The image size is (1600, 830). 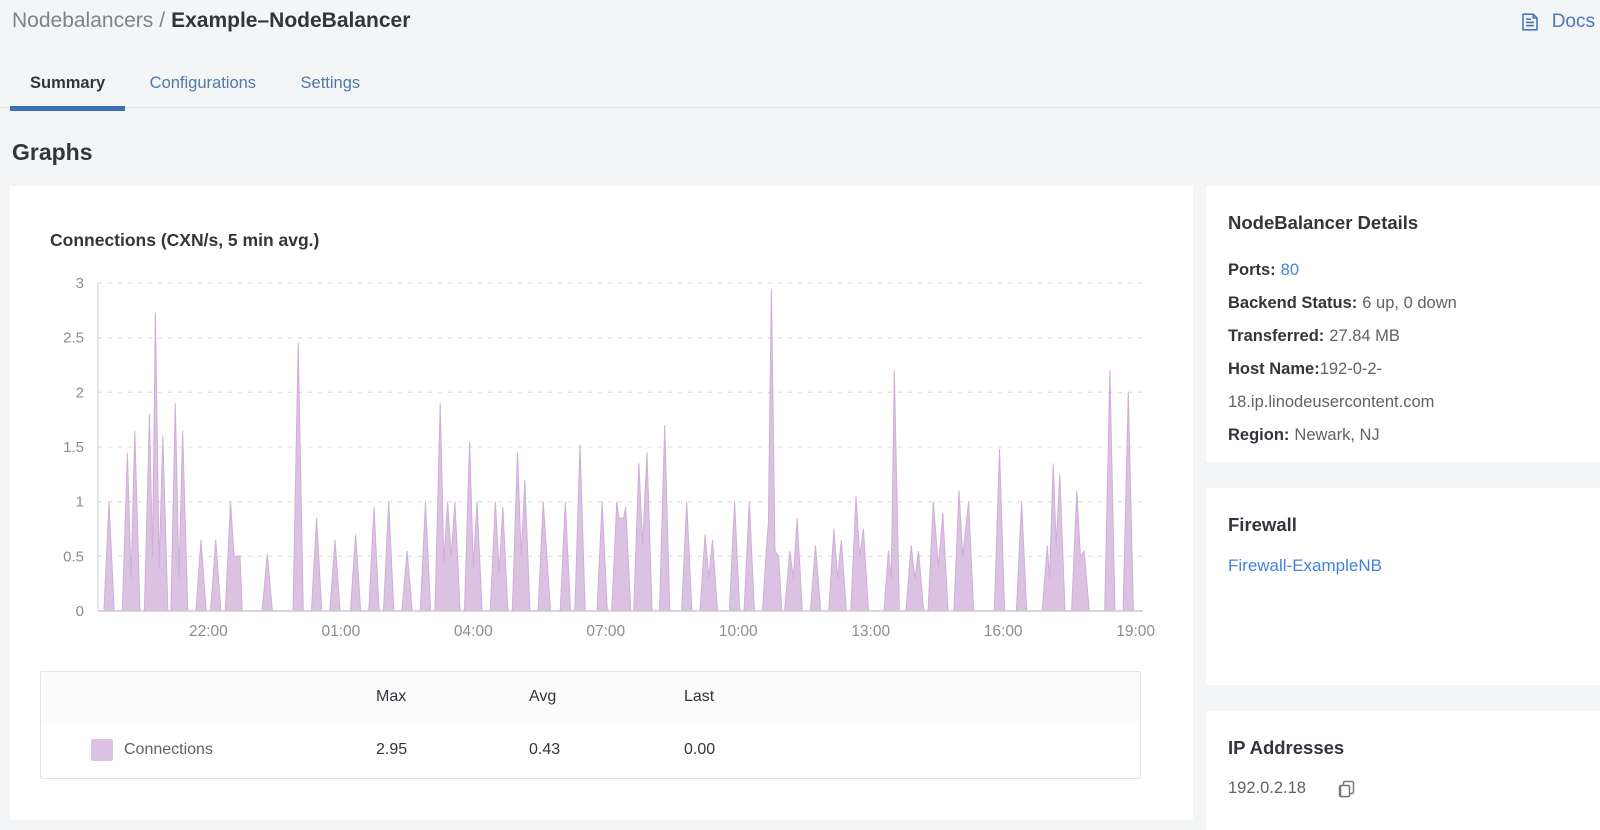 What do you see at coordinates (1003, 631) in the screenshot?
I see `svg-text: 16:00` at bounding box center [1003, 631].